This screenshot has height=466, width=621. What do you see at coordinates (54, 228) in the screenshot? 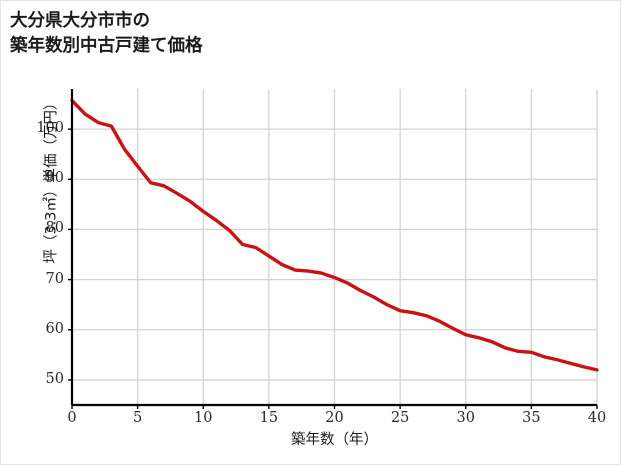
I see `y-tick-label: 80` at bounding box center [54, 228].